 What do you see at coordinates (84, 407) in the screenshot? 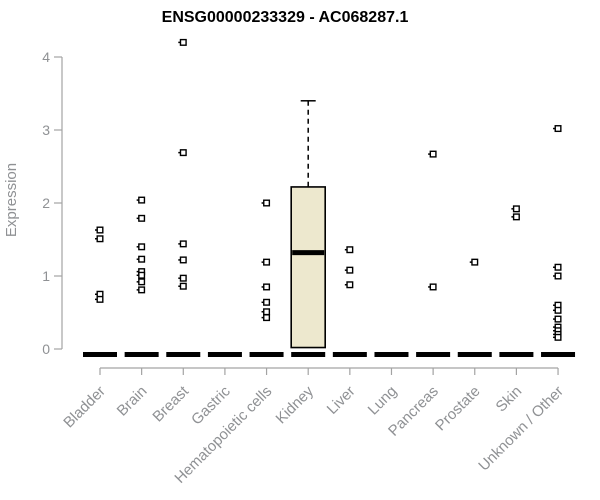
I see `x-tick-label: Bladder` at bounding box center [84, 407].